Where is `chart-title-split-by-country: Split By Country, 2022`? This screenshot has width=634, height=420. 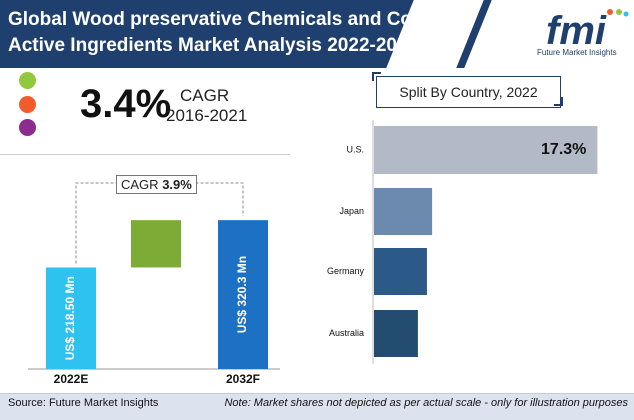 chart-title-split-by-country: Split By Country, 2022 is located at coordinates (468, 92).